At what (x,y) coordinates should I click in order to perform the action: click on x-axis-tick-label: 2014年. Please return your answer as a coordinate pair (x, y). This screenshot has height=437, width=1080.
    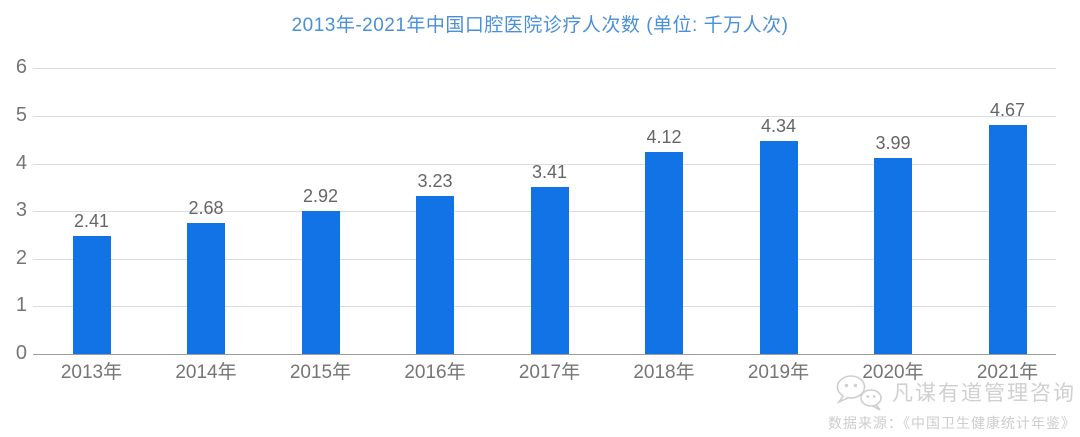
    Looking at the image, I should click on (206, 372).